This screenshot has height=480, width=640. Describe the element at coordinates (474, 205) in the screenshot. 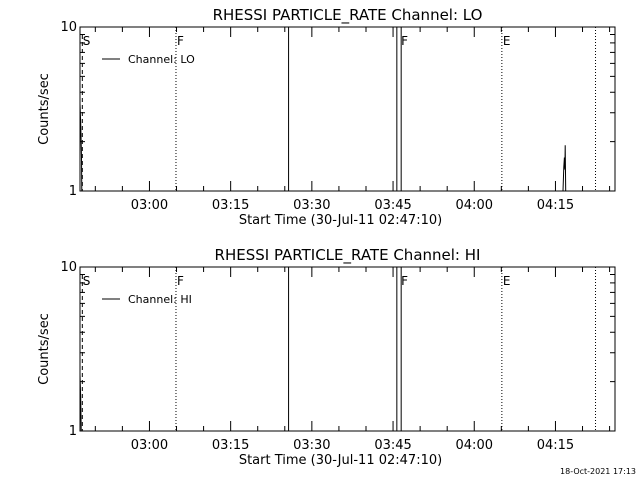

I see `x-tick-label-lo: 04:00` at that location.